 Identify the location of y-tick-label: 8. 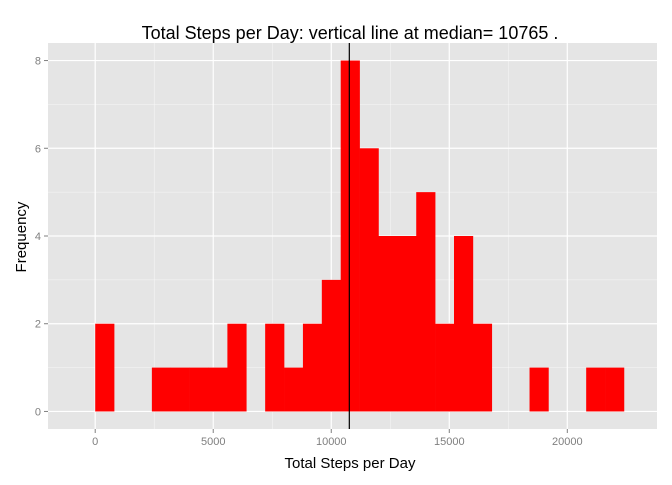
(38, 62).